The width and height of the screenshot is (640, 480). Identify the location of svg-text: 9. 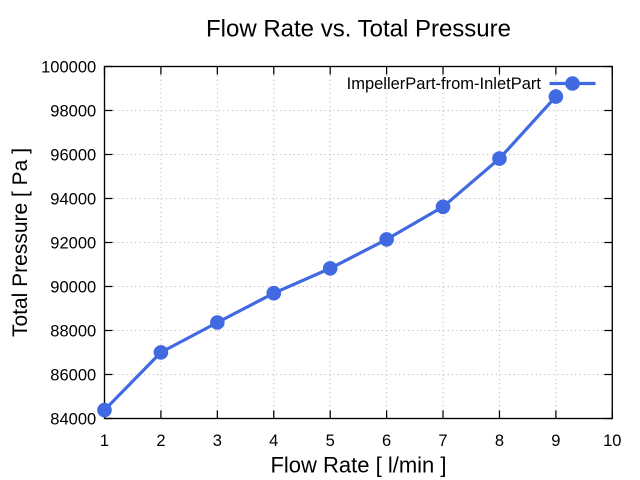
(555, 441).